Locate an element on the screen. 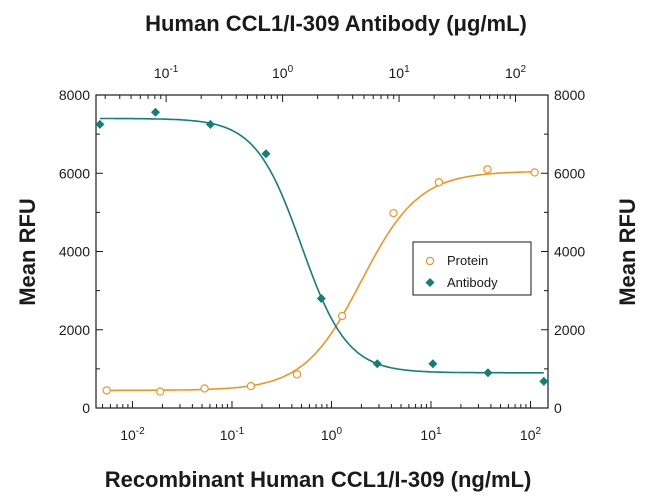  y-right-tick-label: 4000 is located at coordinates (569, 252).